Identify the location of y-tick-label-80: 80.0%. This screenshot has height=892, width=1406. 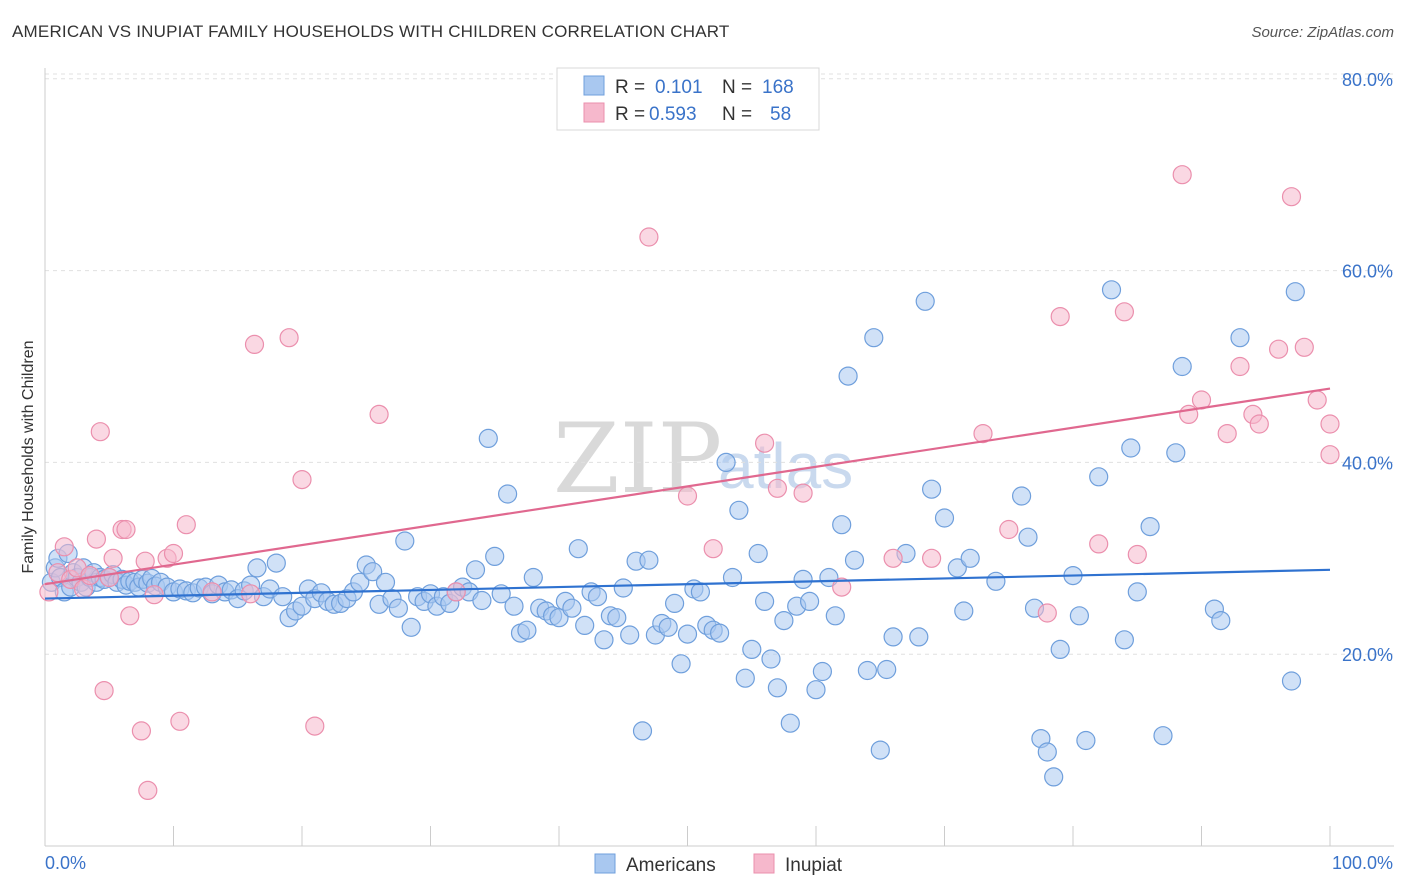
(1367, 80).